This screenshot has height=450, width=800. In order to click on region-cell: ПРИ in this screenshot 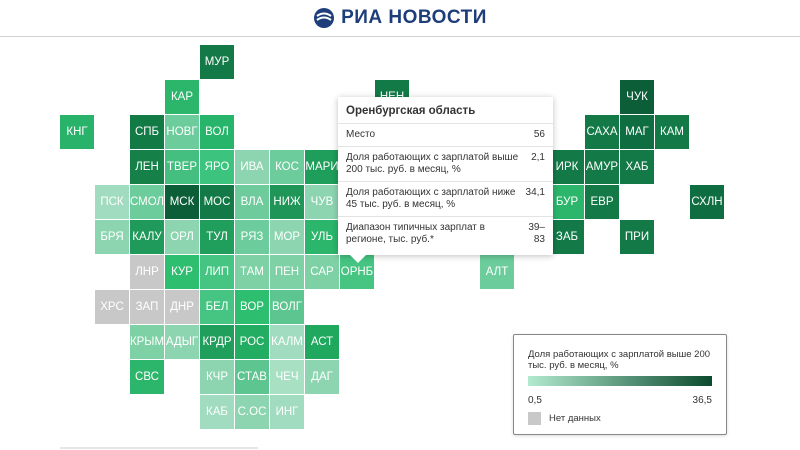, I will do `click(637, 237)`.